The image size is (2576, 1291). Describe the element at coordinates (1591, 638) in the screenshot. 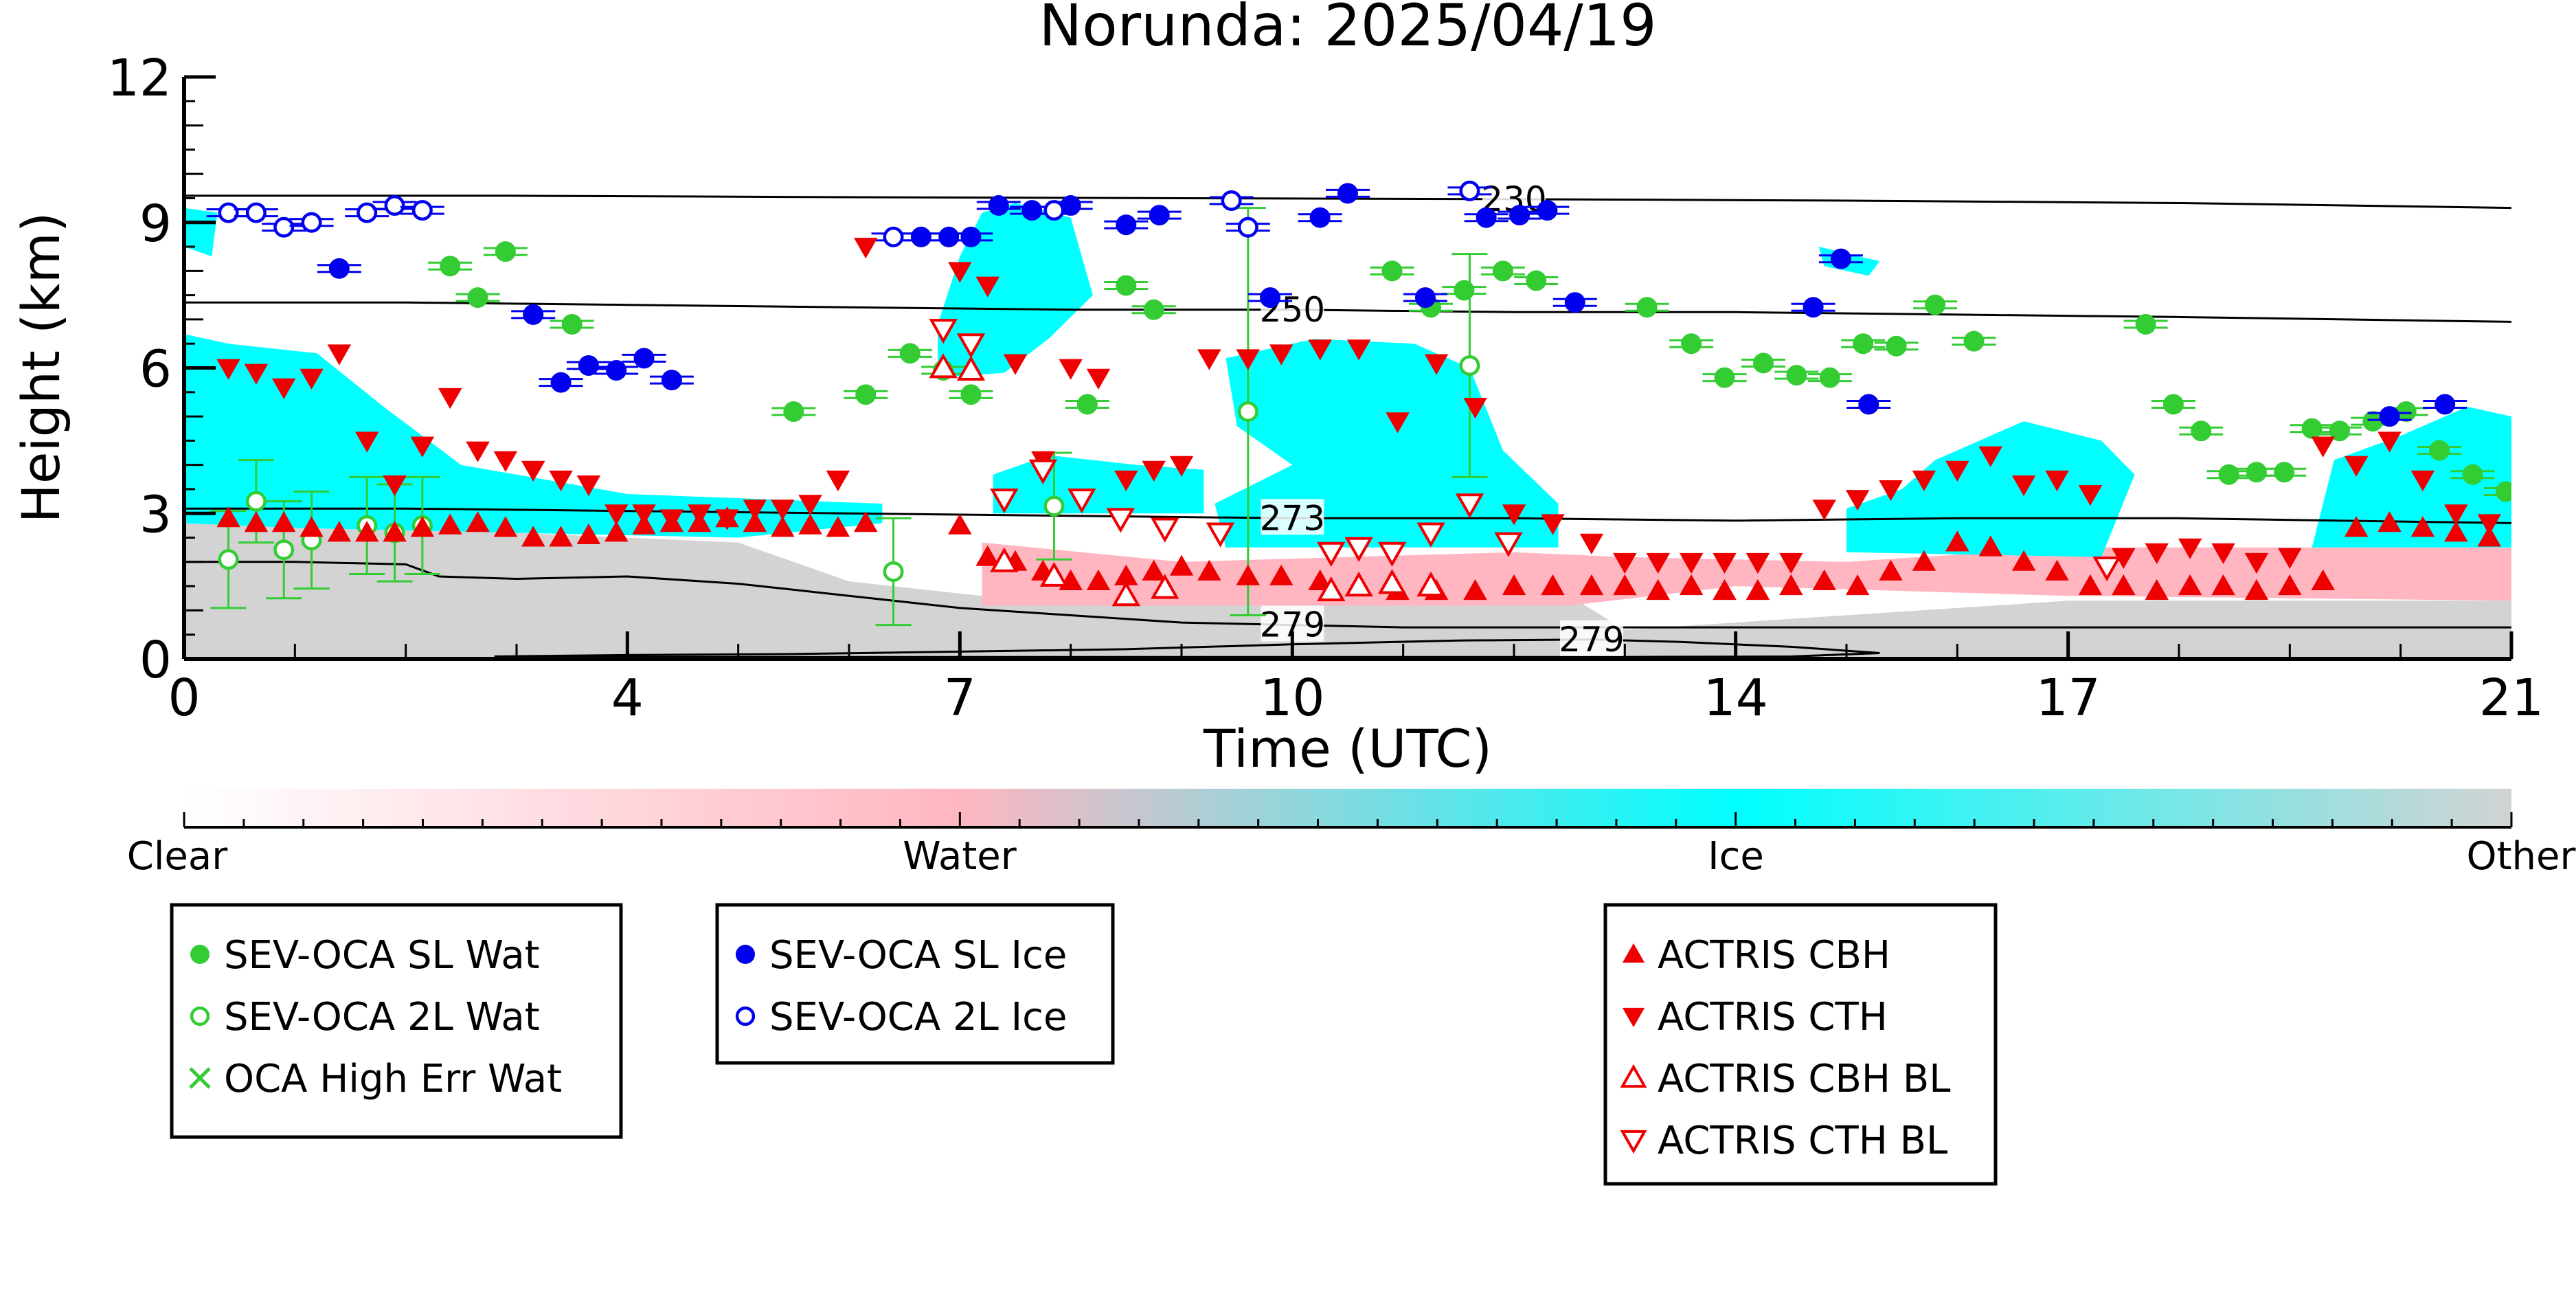

I see `contour-label-bg` at that location.